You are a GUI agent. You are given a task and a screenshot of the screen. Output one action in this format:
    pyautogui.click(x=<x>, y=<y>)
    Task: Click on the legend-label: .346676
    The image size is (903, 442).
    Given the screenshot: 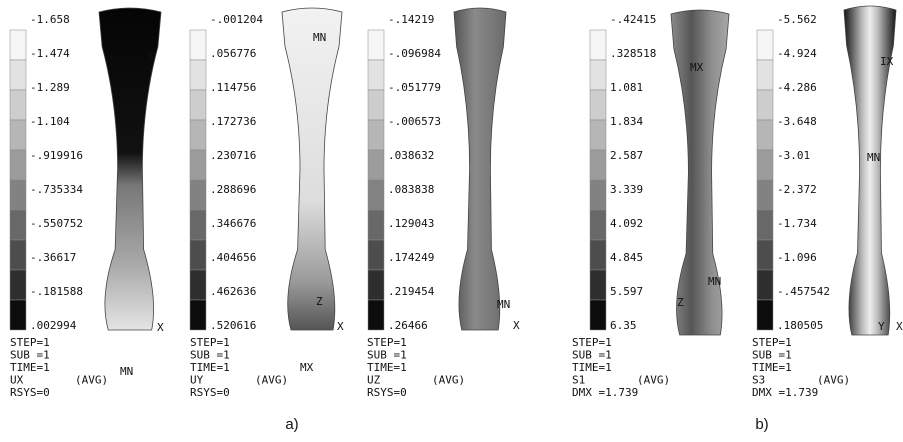 What is the action you would take?
    pyautogui.click(x=233, y=223)
    